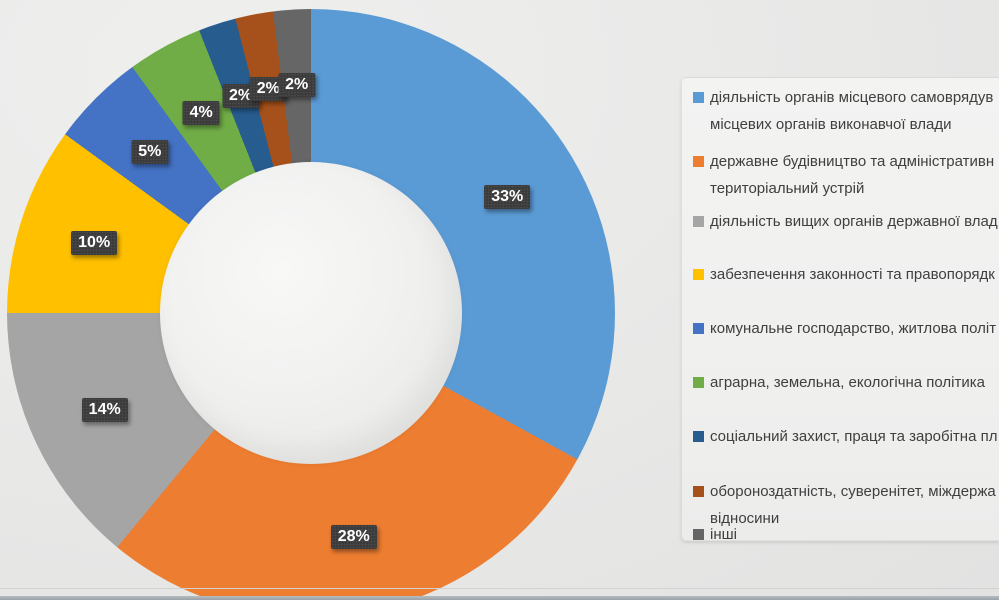  Describe the element at coordinates (854, 221) in the screenshot. I see `legend-item-label: діяльність вищих органів державної влад` at that location.